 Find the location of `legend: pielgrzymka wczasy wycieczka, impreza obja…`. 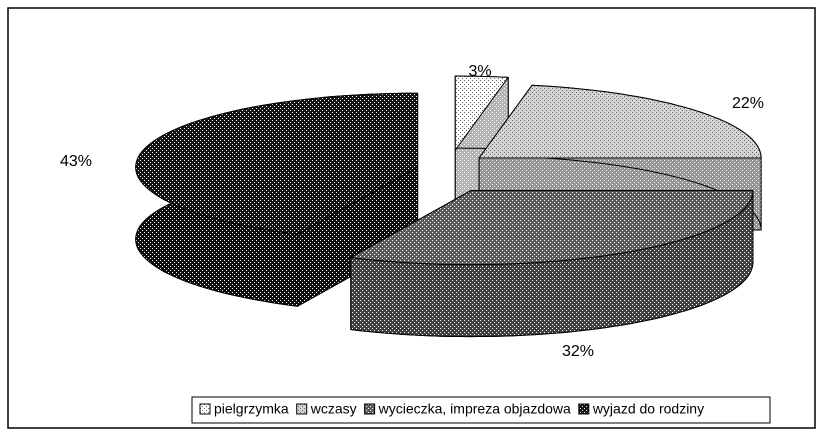

legend: pielgrzymka wczasy wycieczka, impreza obja… is located at coordinates (451, 409).